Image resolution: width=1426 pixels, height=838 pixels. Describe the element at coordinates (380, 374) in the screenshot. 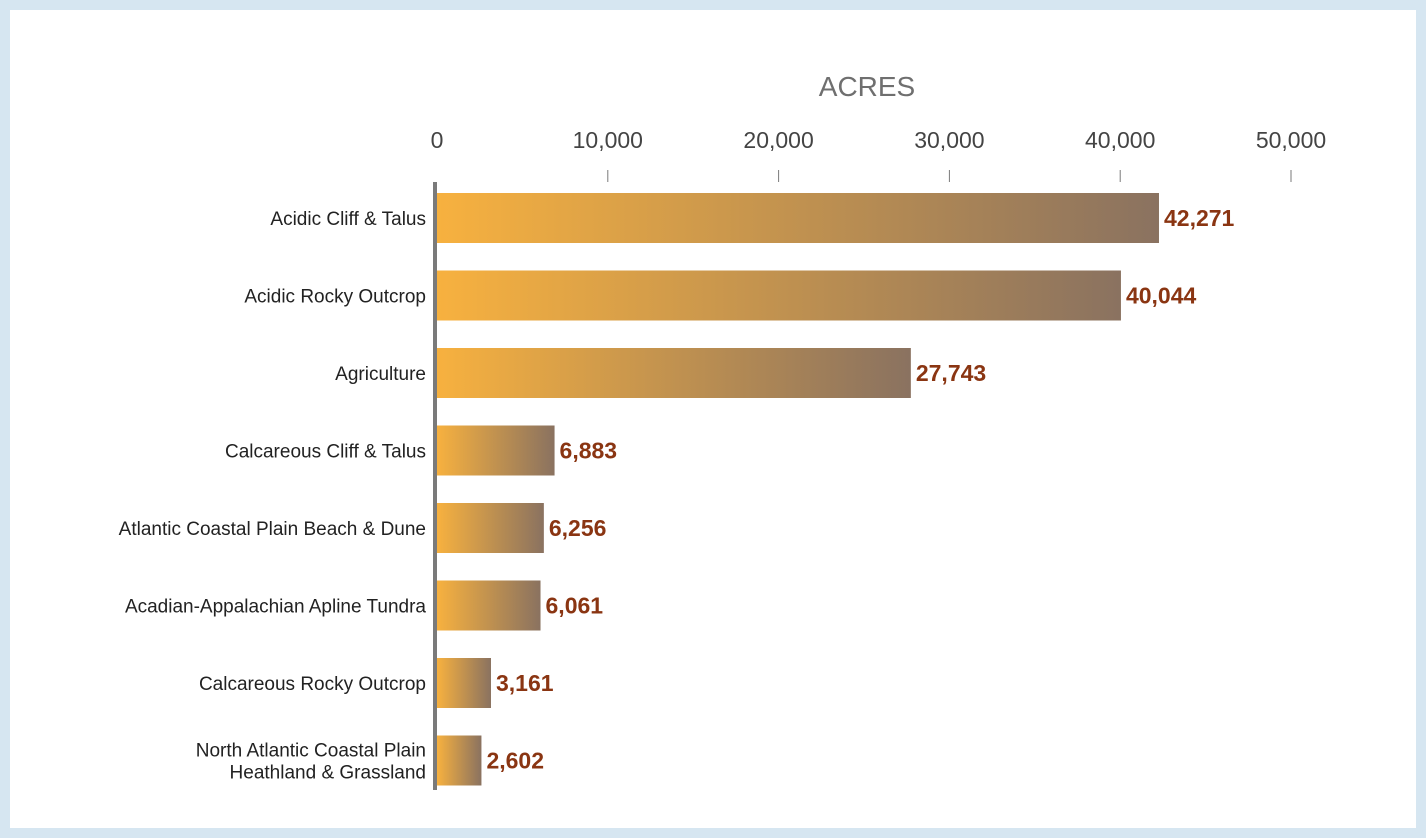

I see `category-label: Agriculture` at that location.